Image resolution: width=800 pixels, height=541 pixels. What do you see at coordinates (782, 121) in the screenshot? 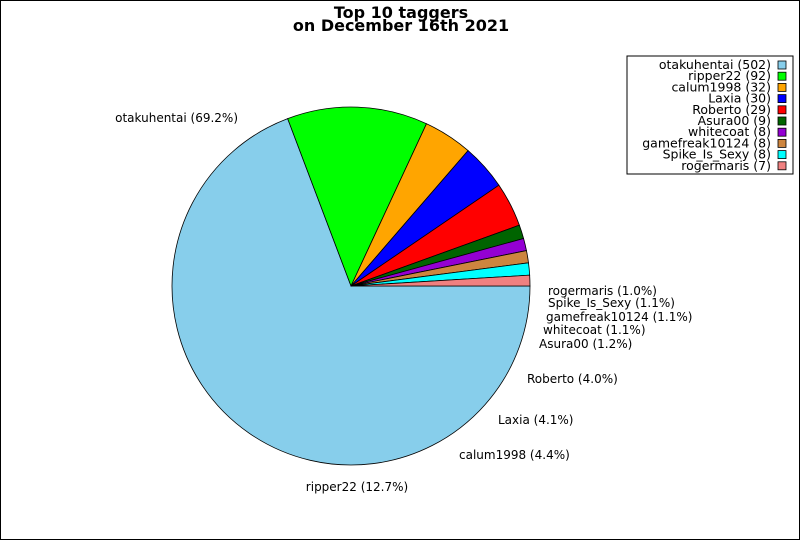
I see `legend-swatch-asura00` at bounding box center [782, 121].